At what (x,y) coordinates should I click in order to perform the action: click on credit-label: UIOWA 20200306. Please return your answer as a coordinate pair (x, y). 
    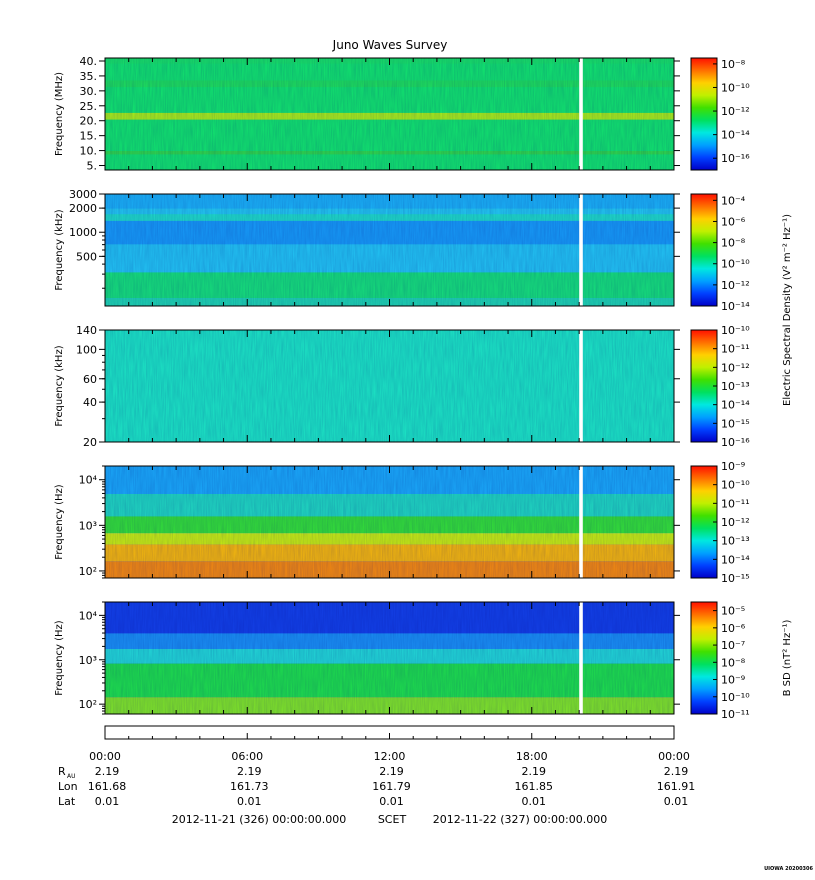
    Looking at the image, I should click on (788, 869).